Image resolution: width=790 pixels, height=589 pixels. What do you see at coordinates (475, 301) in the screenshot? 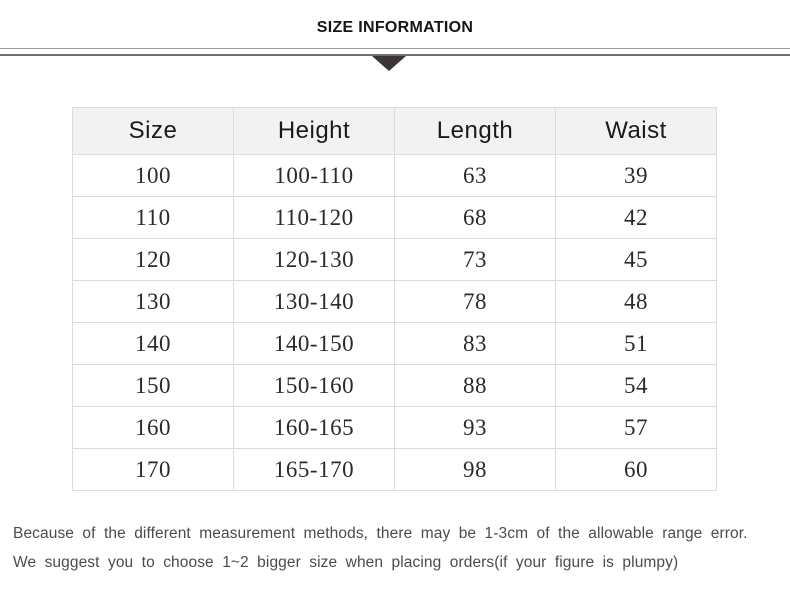
I see `table-cell: 78` at bounding box center [475, 301].